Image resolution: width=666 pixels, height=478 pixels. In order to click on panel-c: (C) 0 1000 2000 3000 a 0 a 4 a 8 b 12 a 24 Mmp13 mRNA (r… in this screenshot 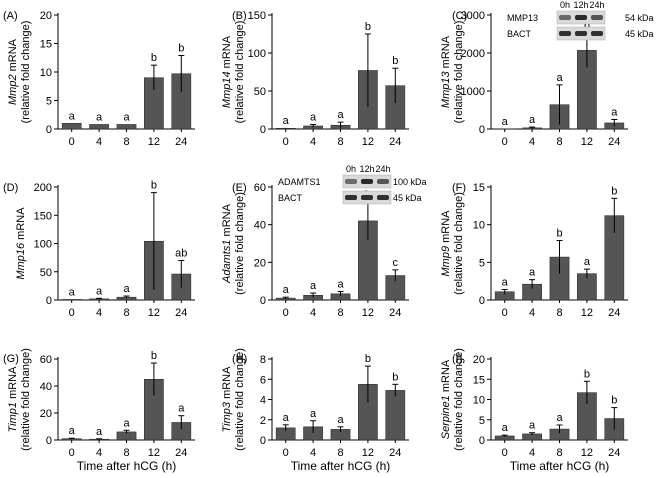, I will do `click(547, 74)`.